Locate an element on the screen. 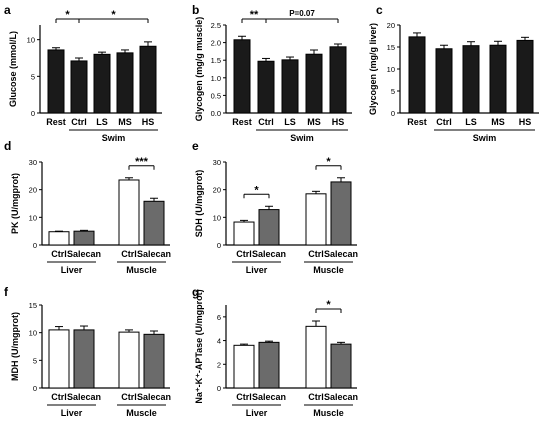 Image resolution: width=550 pixels, height=426 pixels. y-tick-label: 2 is located at coordinates (219, 364).